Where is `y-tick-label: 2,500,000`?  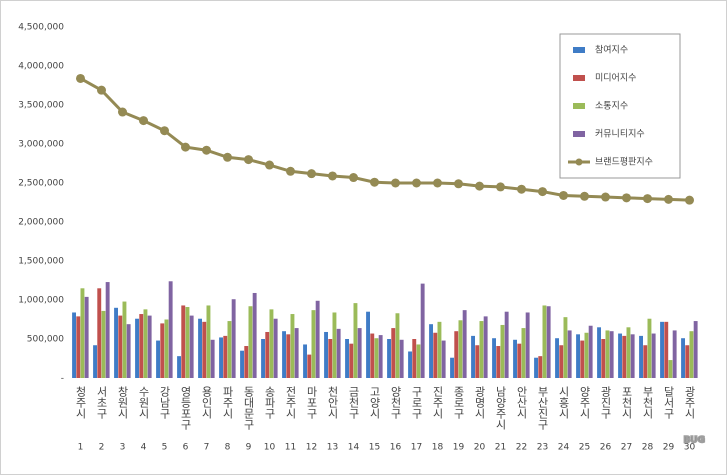
y-tick-label: 2,500,000 is located at coordinates (41, 184).